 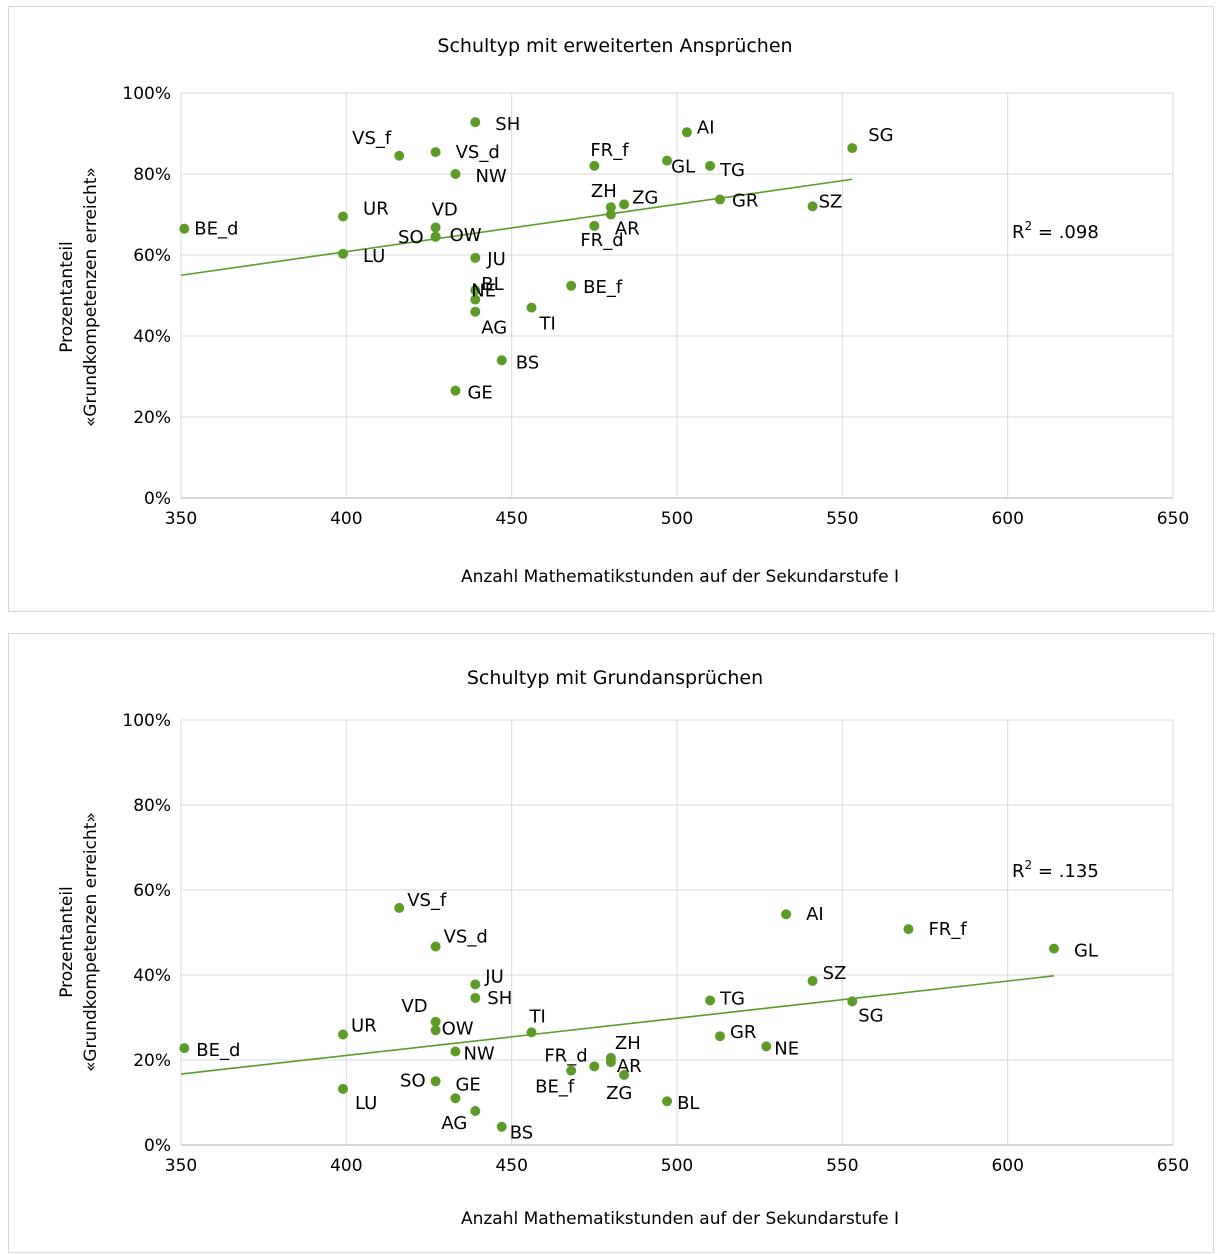 What do you see at coordinates (555, 1087) in the screenshot?
I see `point-label-be-f: BE_f` at bounding box center [555, 1087].